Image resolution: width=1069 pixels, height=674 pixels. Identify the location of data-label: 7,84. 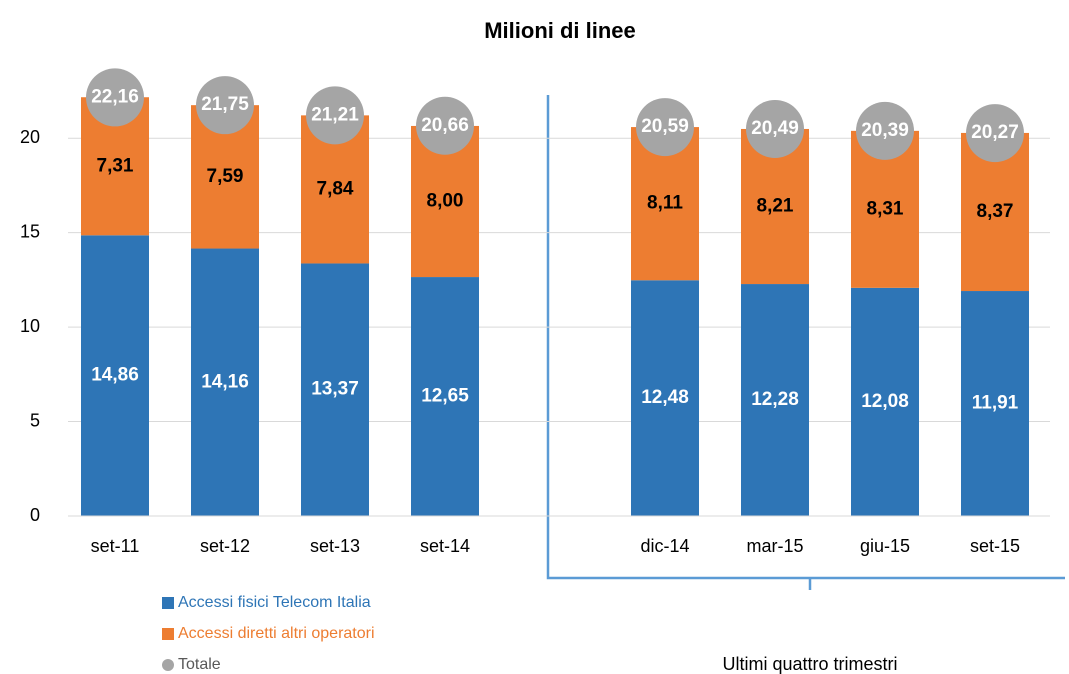
(335, 188).